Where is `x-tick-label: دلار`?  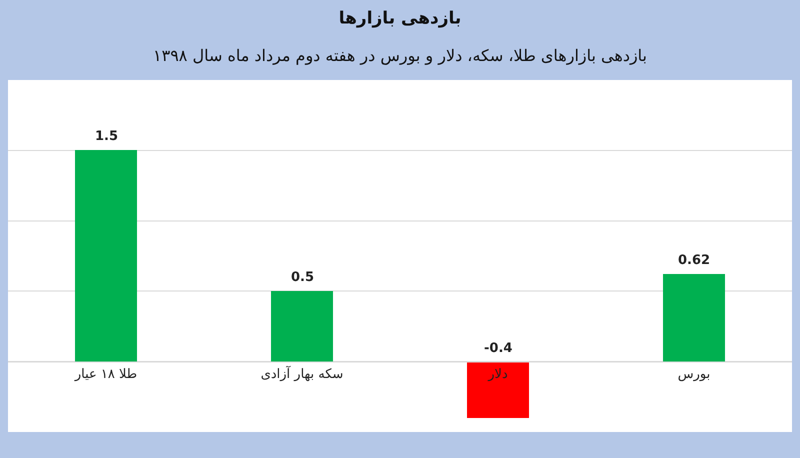
x-tick-label: دلار is located at coordinates (497, 374).